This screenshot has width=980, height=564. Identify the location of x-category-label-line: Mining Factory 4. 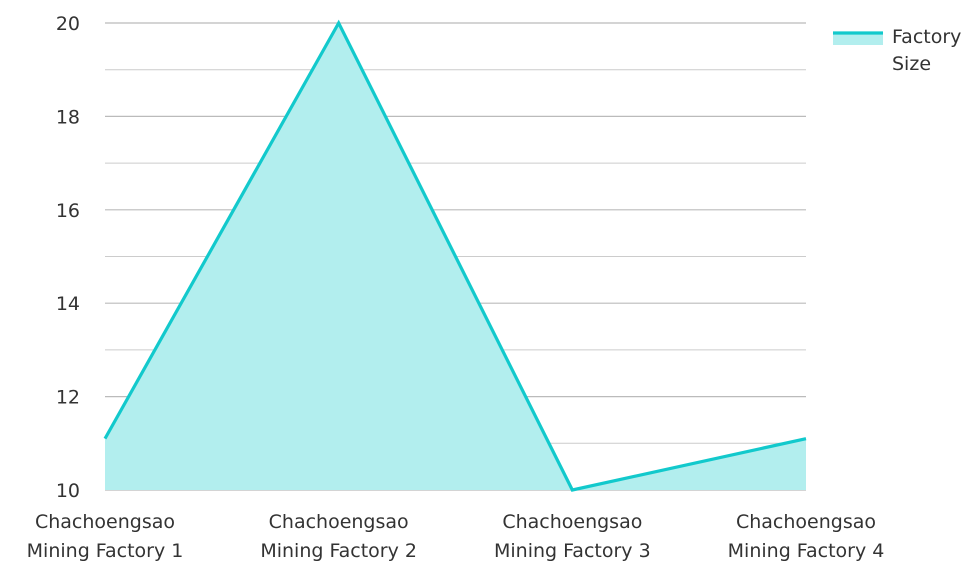
(806, 551).